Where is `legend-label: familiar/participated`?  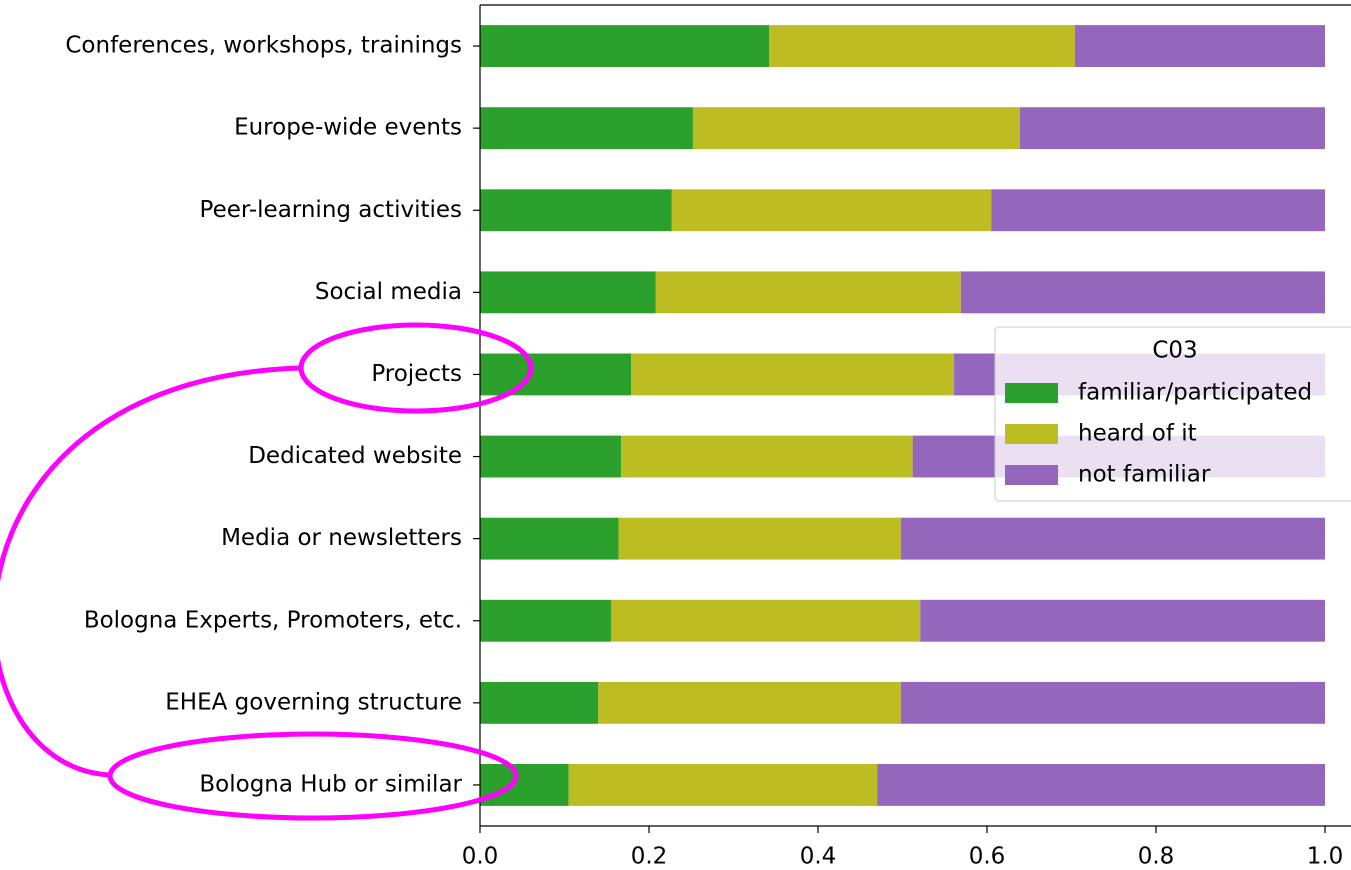
legend-label: familiar/participated is located at coordinates (1195, 393).